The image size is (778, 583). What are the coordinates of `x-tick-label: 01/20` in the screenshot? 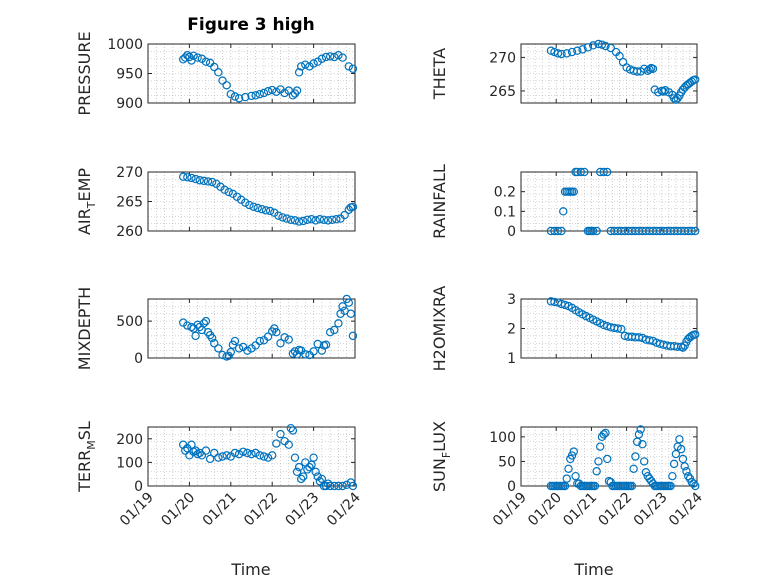 It's located at (178, 510).